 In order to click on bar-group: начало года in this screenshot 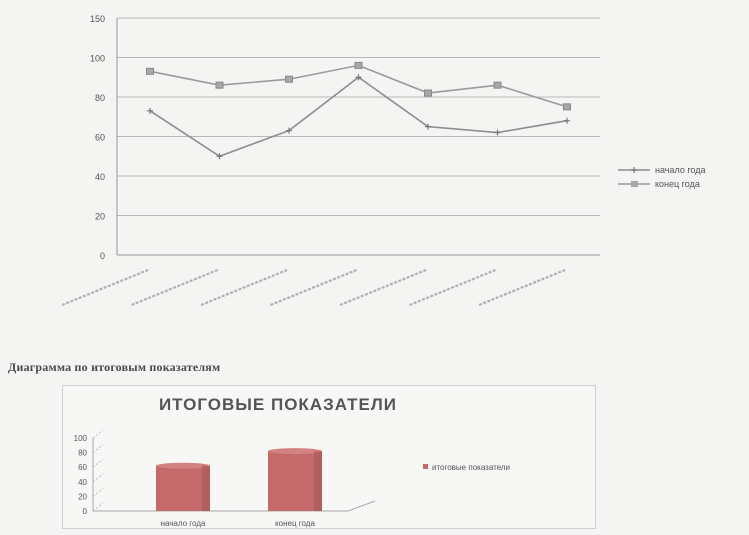, I will do `click(183, 495)`.